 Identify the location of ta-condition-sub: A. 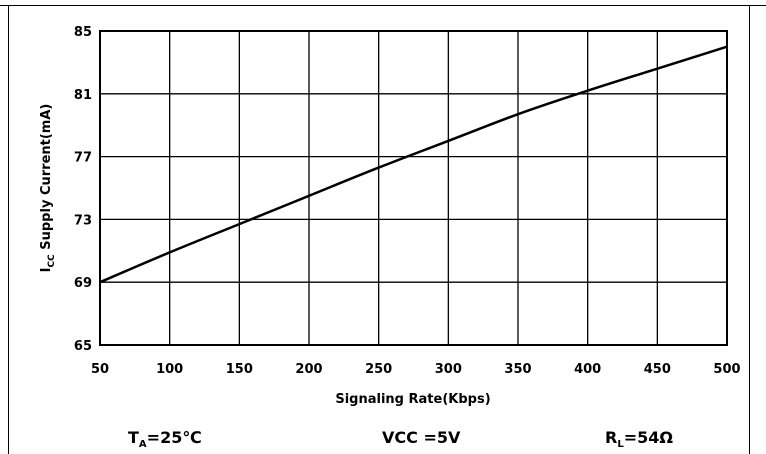
(142, 445).